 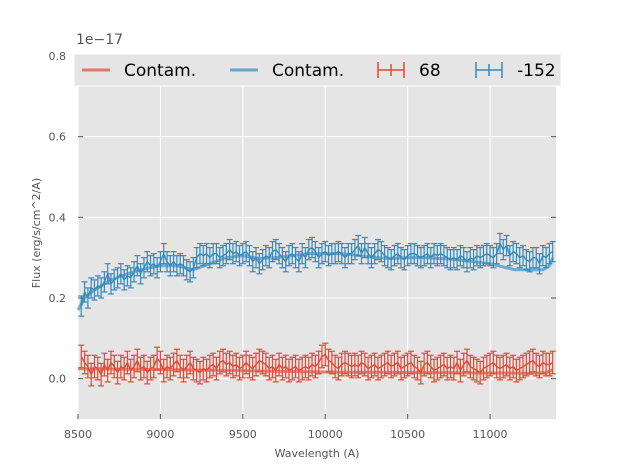 What do you see at coordinates (243, 434) in the screenshot?
I see `x-tick-label: 9500` at bounding box center [243, 434].